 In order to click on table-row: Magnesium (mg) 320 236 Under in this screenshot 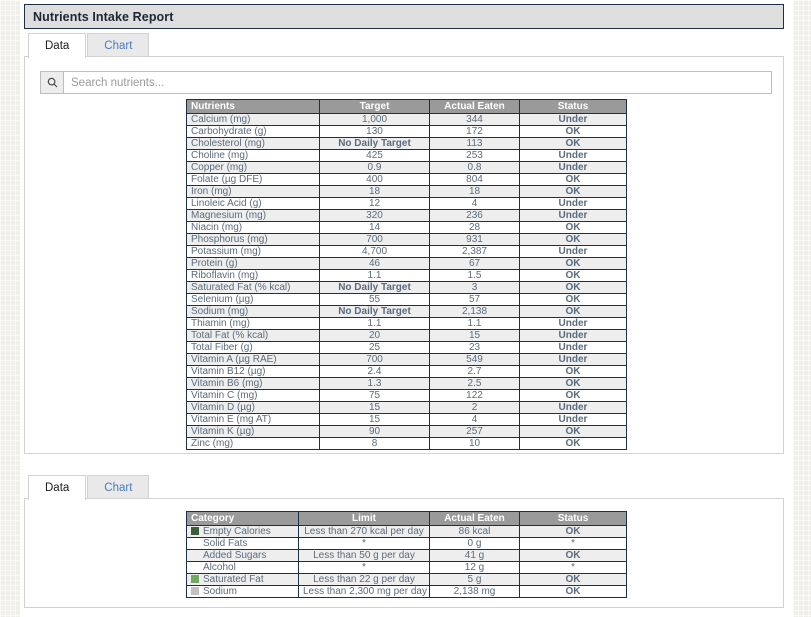, I will do `click(406, 215)`.